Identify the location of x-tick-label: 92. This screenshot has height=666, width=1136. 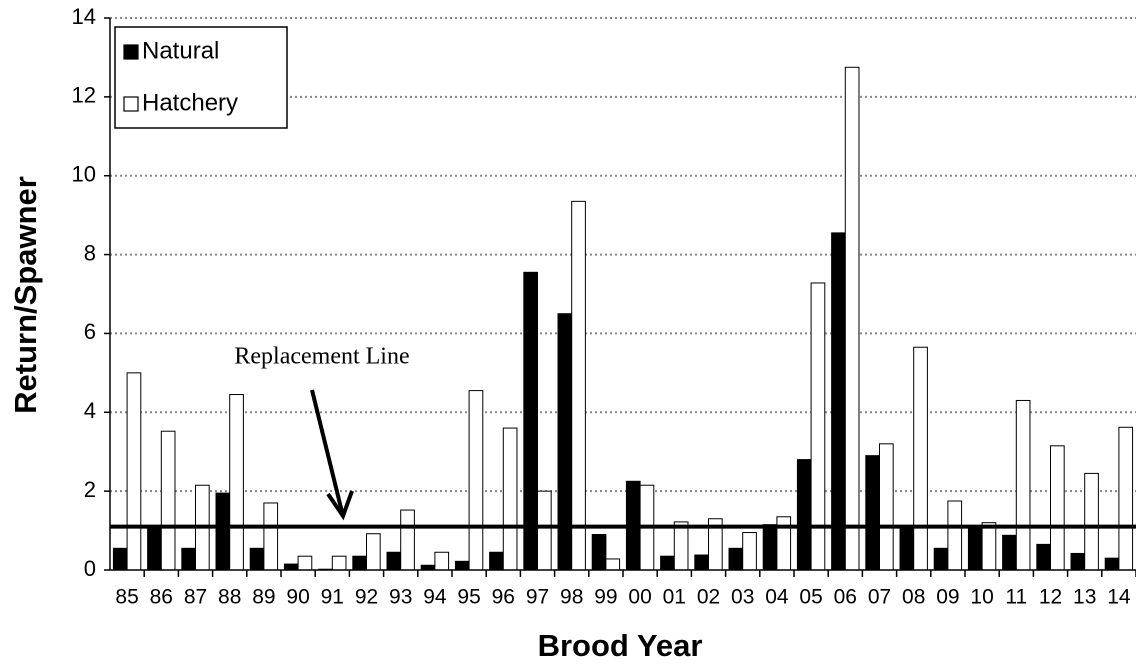
(366, 597).